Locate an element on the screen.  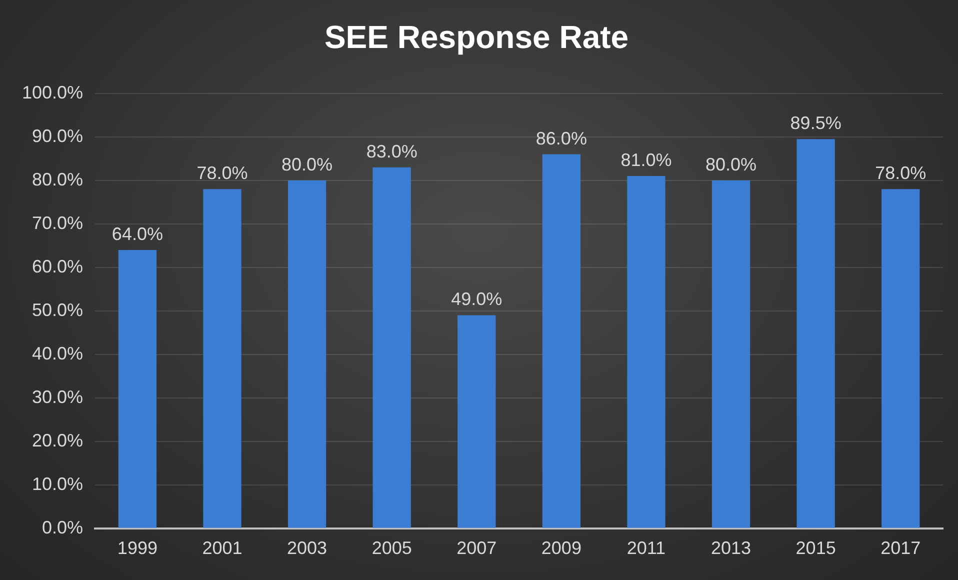
chart-title: SEE Response Rate is located at coordinates (476, 37).